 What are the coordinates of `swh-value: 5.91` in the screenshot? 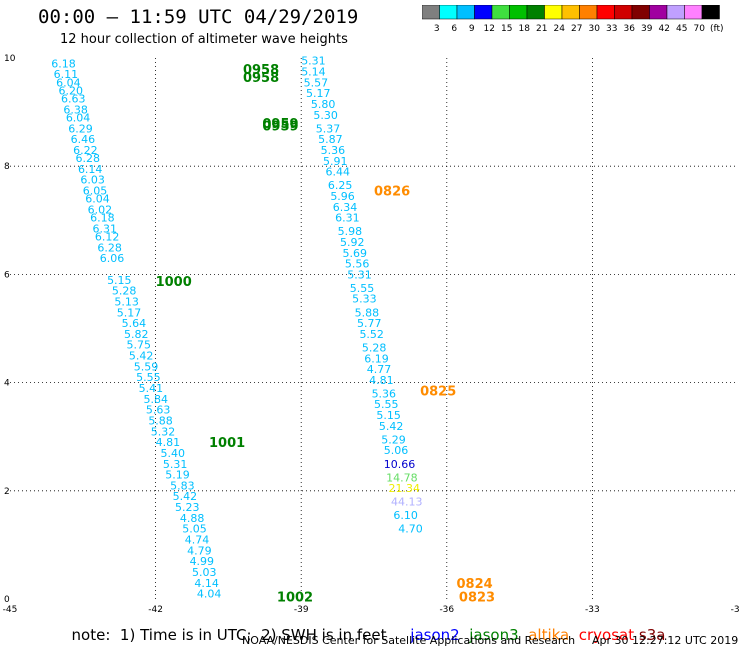 It's located at (335, 161).